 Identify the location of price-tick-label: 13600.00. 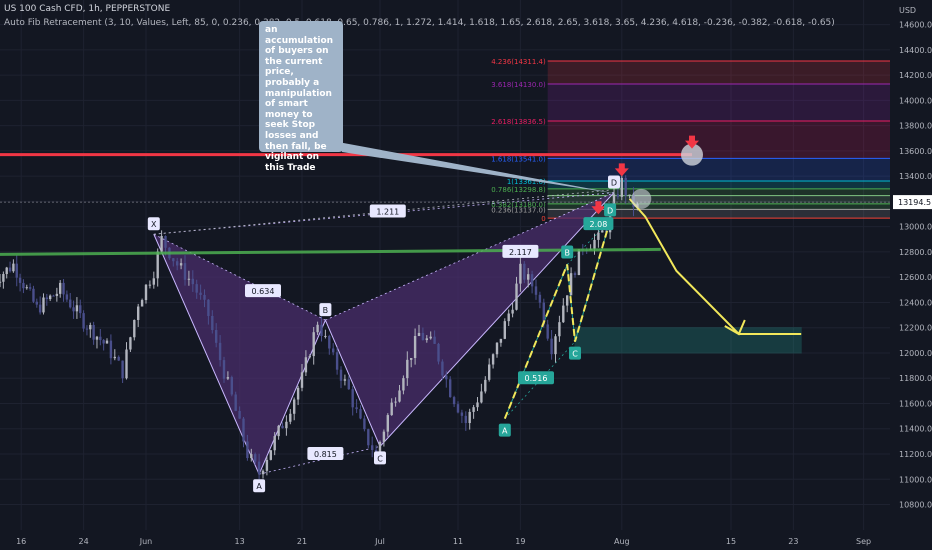
(915, 151).